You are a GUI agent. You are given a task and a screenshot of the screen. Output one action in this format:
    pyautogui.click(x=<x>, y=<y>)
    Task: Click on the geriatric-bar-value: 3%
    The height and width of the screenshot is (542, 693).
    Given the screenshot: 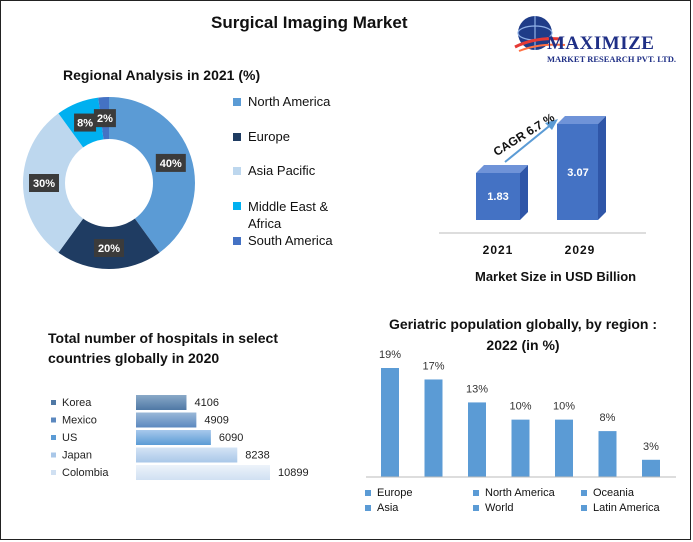 What is the action you would take?
    pyautogui.click(x=651, y=447)
    